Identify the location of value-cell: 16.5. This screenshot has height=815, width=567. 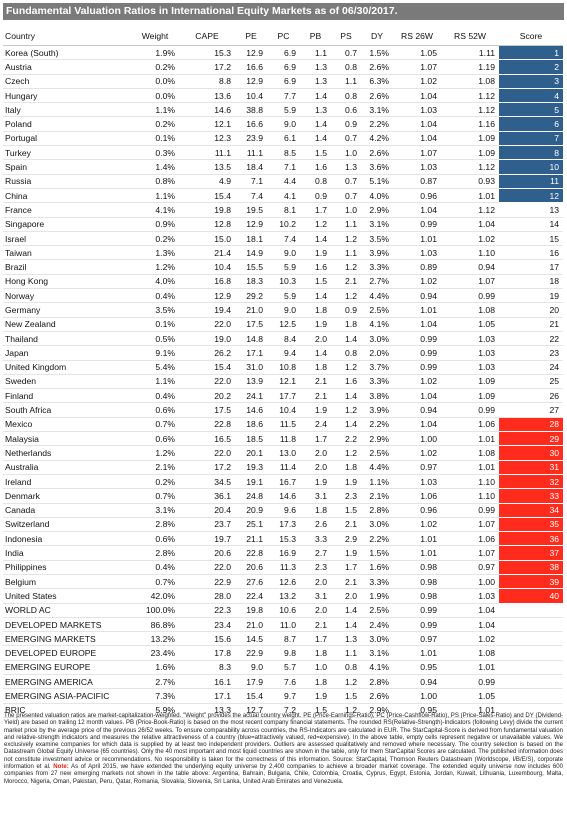
(207, 439).